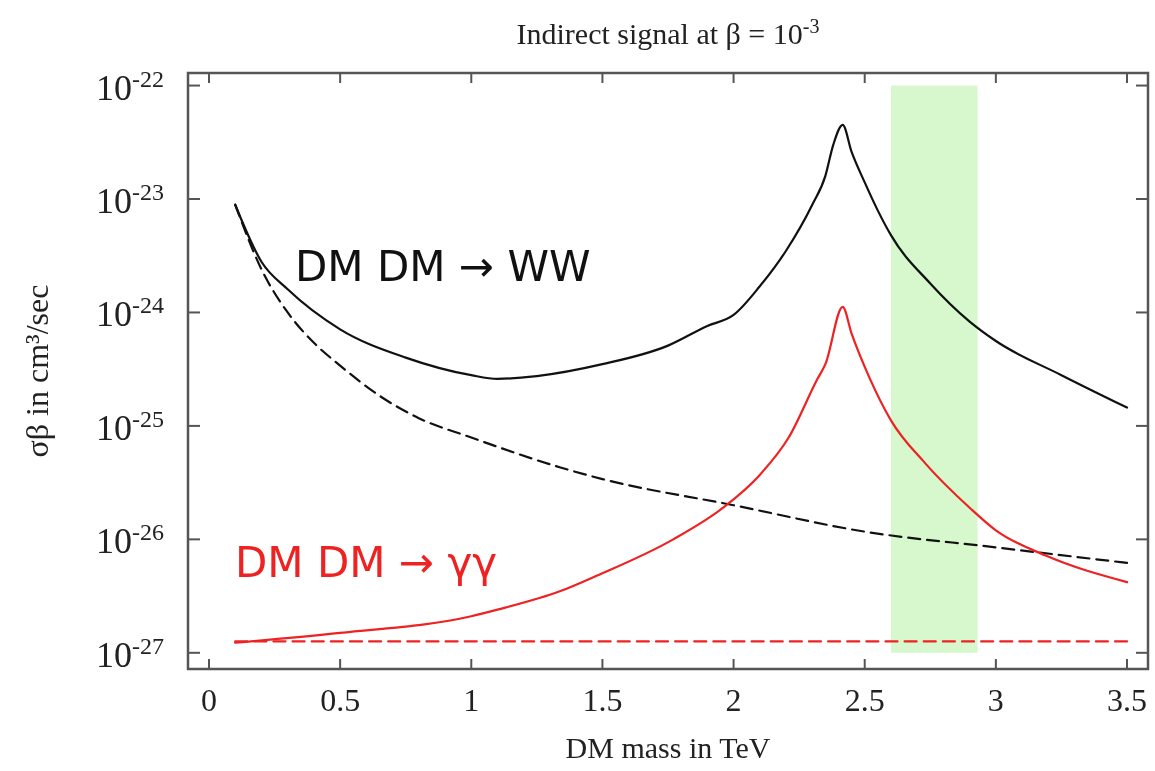 The image size is (1155, 771). What do you see at coordinates (130, 200) in the screenshot?
I see `y-tick-label: 10$^{-23}$` at bounding box center [130, 200].